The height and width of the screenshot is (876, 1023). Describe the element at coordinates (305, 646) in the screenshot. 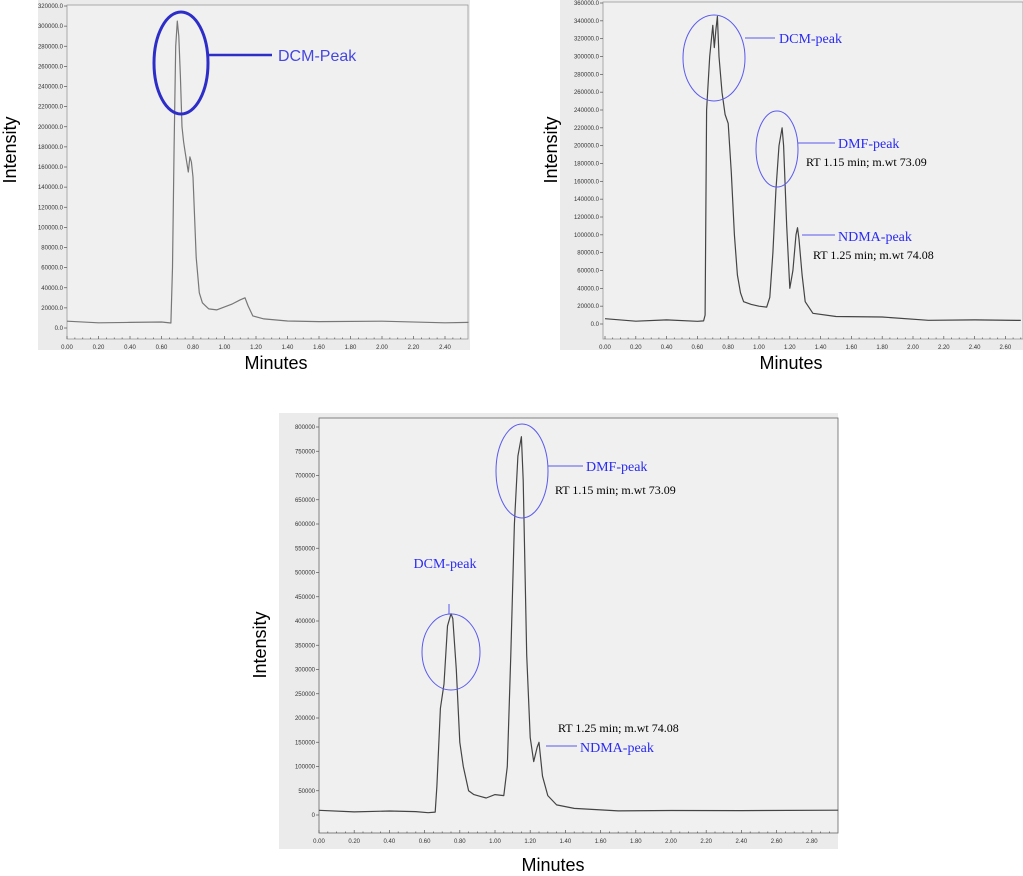

I see `y-tick-label: 350000` at that location.